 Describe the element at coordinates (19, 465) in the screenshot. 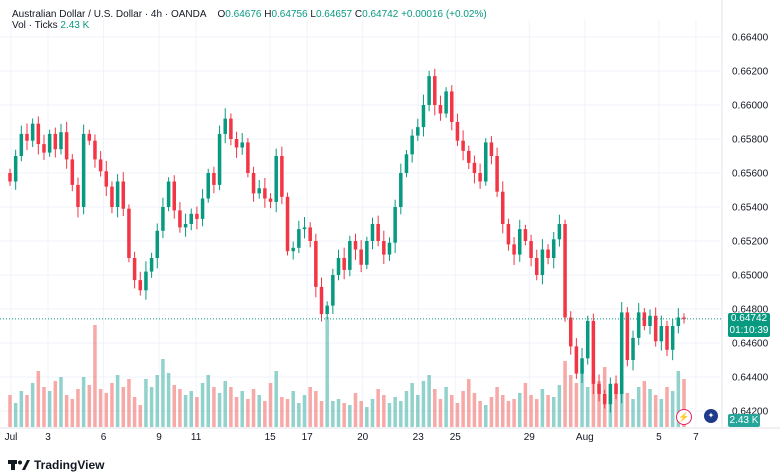

I see `tradingview-logo-icon` at that location.